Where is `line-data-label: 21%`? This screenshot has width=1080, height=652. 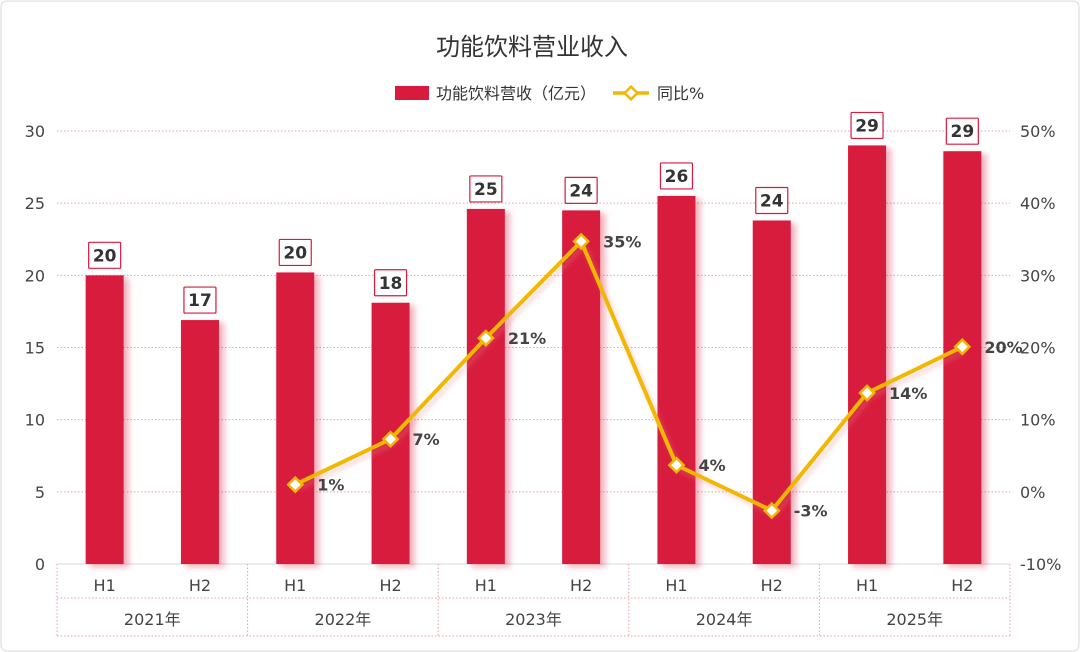
line-data-label: 21% is located at coordinates (527, 338).